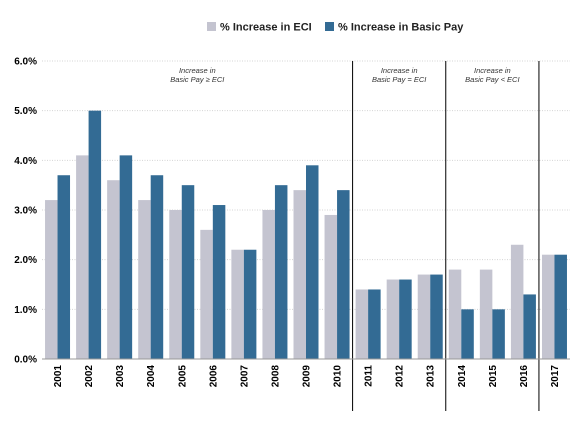 Image resolution: width=582 pixels, height=422 pixels. I want to click on bar-basic-pay-2007, so click(250, 304).